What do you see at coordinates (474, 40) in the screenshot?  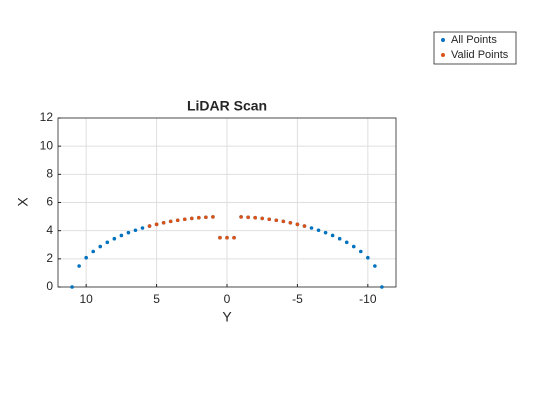 I see `legend-label: All Points` at bounding box center [474, 40].